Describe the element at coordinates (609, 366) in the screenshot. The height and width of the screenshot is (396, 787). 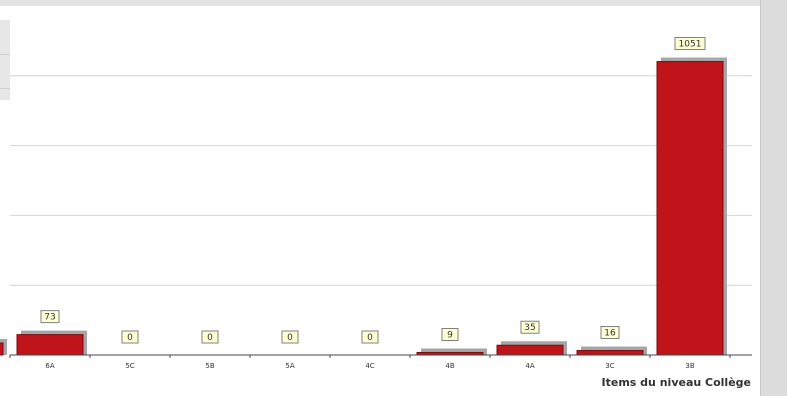
I see `x-tick-label-3C: 3C` at that location.